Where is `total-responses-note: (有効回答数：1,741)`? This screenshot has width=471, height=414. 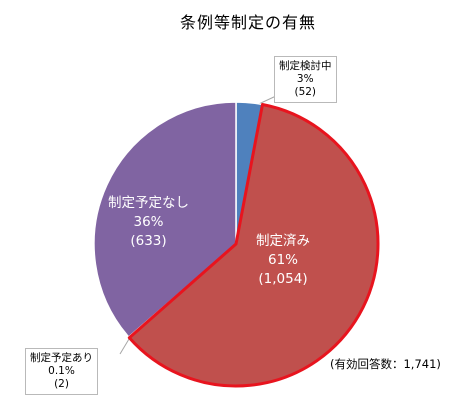
total-responses-note: (有効回答数：1,741) is located at coordinates (385, 364).